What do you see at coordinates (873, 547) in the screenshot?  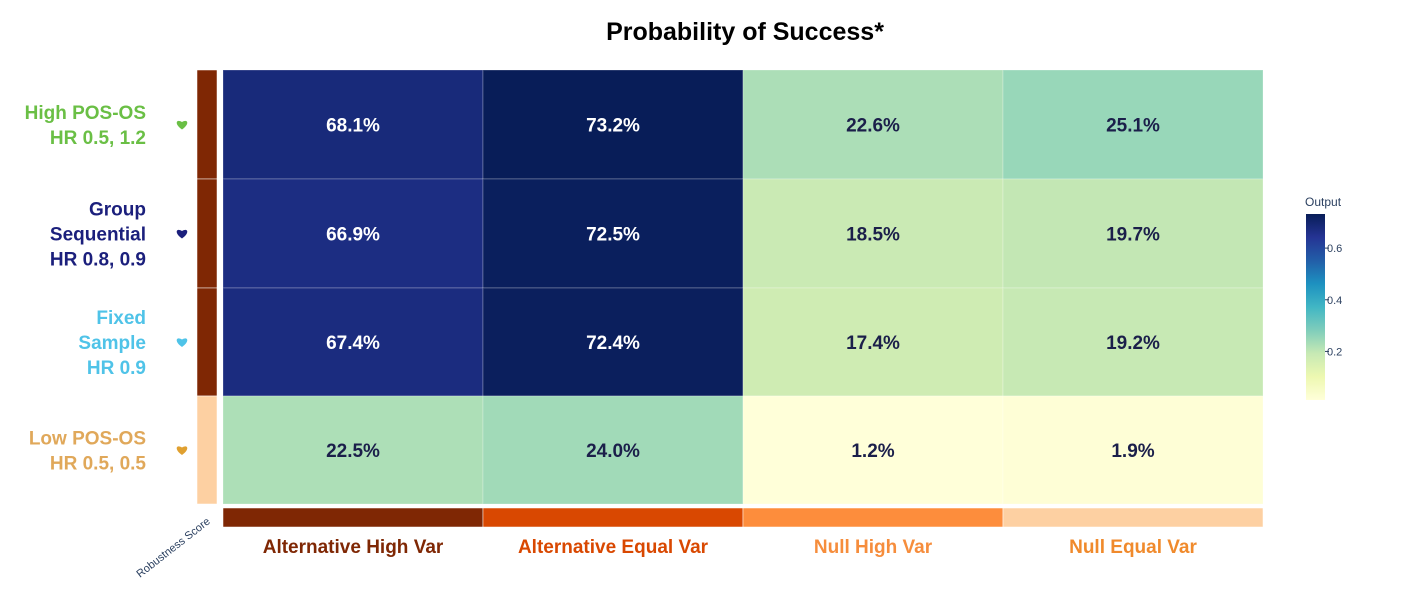 I see `column-label: Null High Var` at bounding box center [873, 547].